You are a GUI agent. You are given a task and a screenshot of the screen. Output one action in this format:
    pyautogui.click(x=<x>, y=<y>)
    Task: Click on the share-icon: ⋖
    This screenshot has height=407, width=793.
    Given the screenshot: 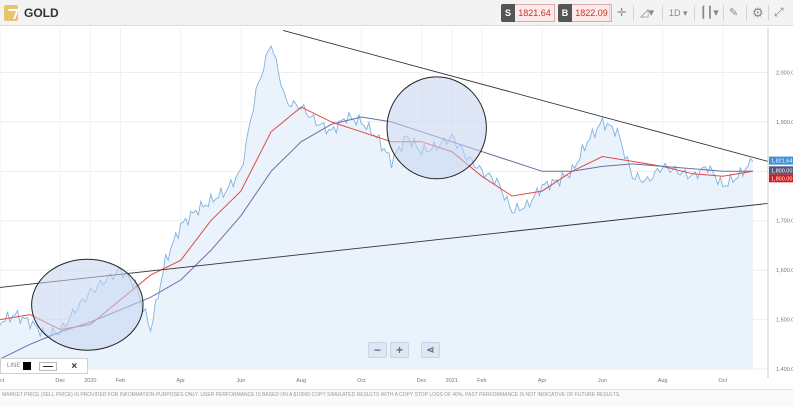 What is the action you would take?
    pyautogui.click(x=430, y=350)
    